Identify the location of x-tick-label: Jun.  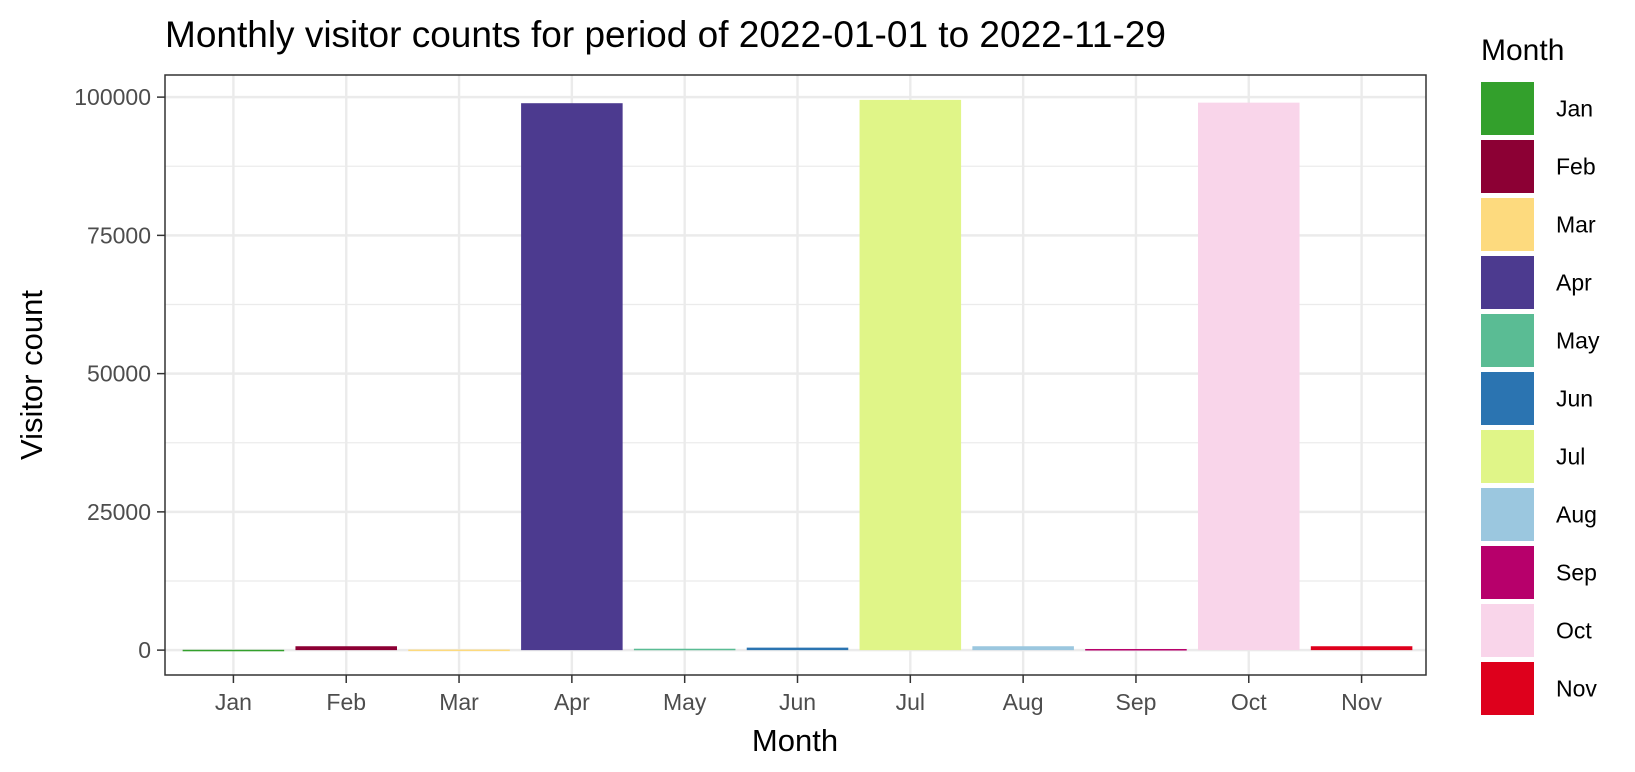
(797, 702).